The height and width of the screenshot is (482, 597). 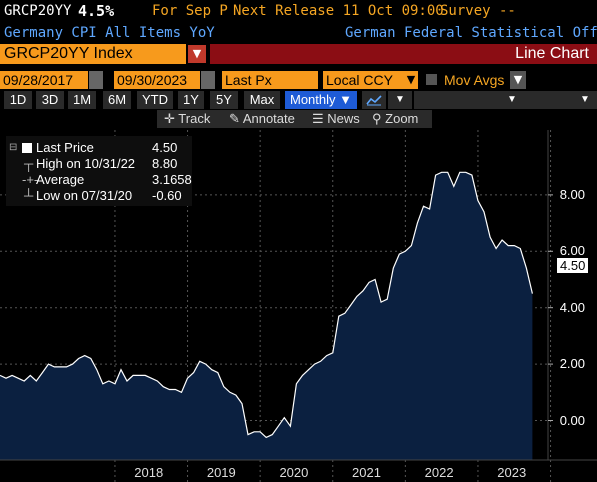 I want to click on tool-bar, so click(x=294, y=119).